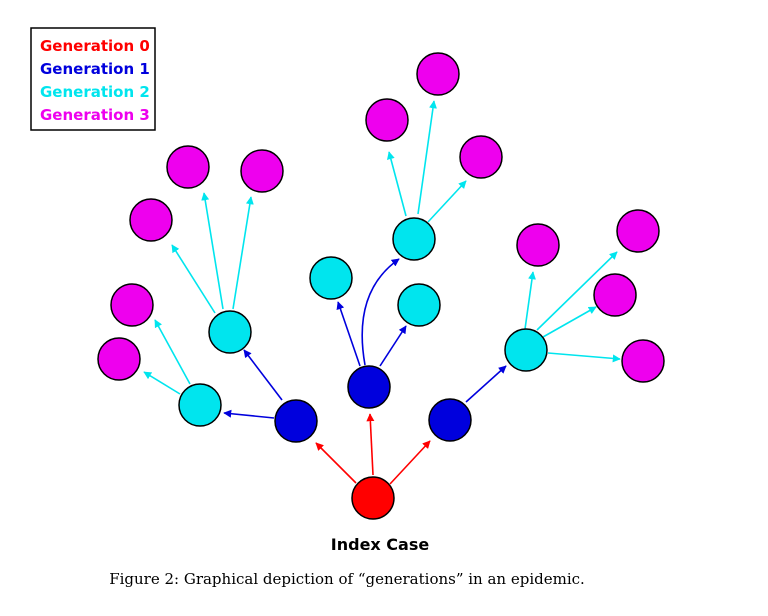  What do you see at coordinates (95, 115) in the screenshot?
I see `legend-item-generation-3: Generation 3` at bounding box center [95, 115].